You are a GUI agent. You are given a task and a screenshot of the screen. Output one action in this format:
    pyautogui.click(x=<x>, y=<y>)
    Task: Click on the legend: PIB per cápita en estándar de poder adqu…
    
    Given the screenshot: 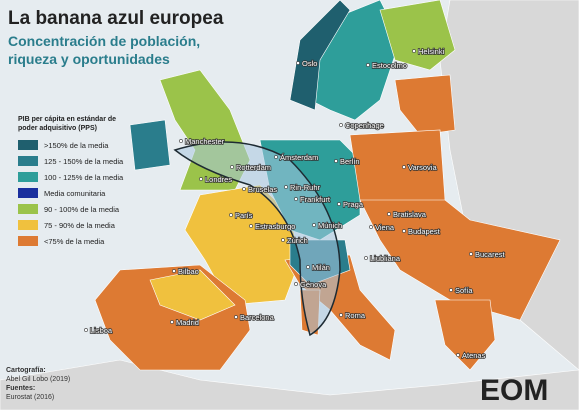 What is the action you would take?
    pyautogui.click(x=71, y=181)
    